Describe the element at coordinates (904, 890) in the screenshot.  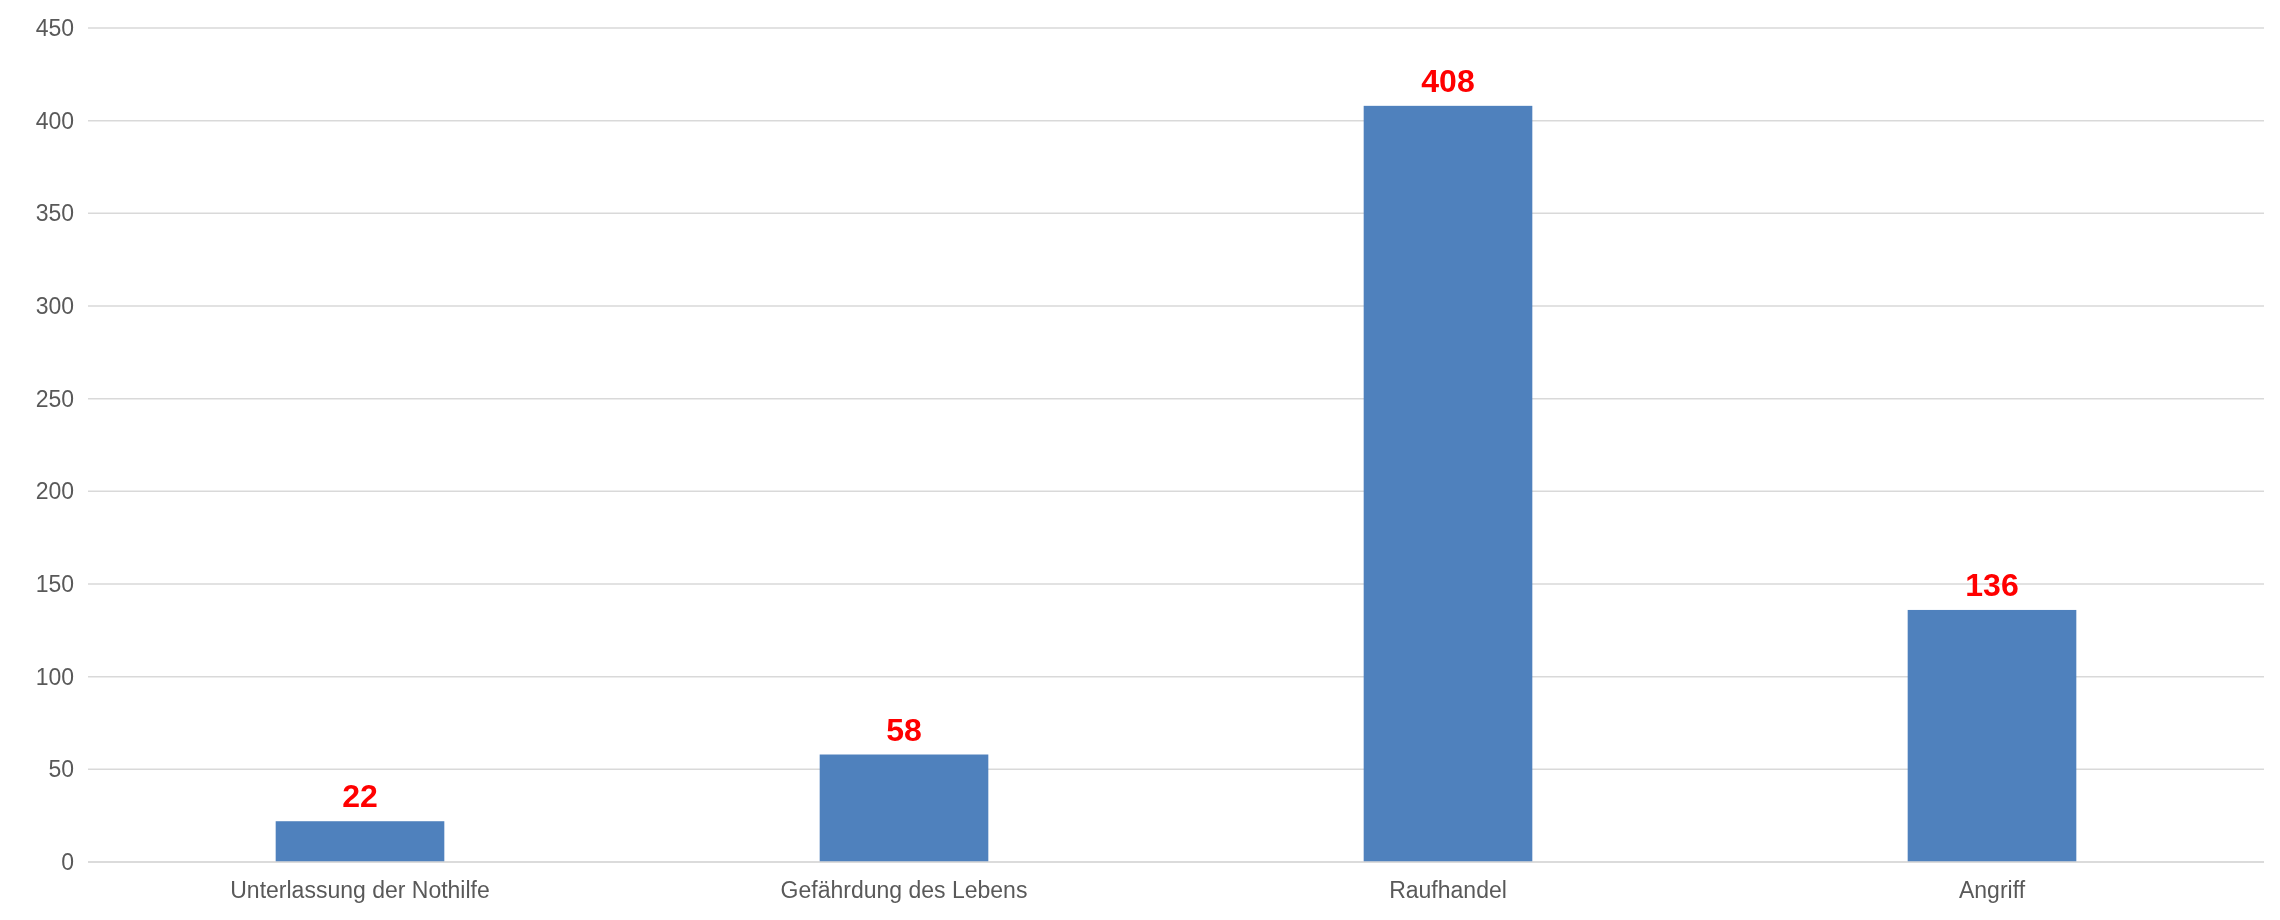
I see `x-tick-label: Gefährdung des Lebens` at that location.